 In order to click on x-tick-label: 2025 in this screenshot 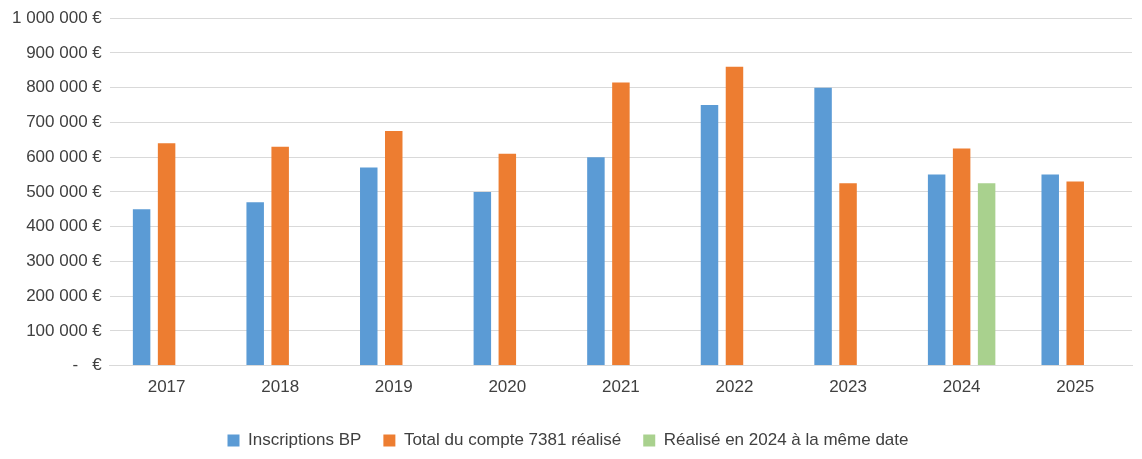, I will do `click(1075, 387)`.